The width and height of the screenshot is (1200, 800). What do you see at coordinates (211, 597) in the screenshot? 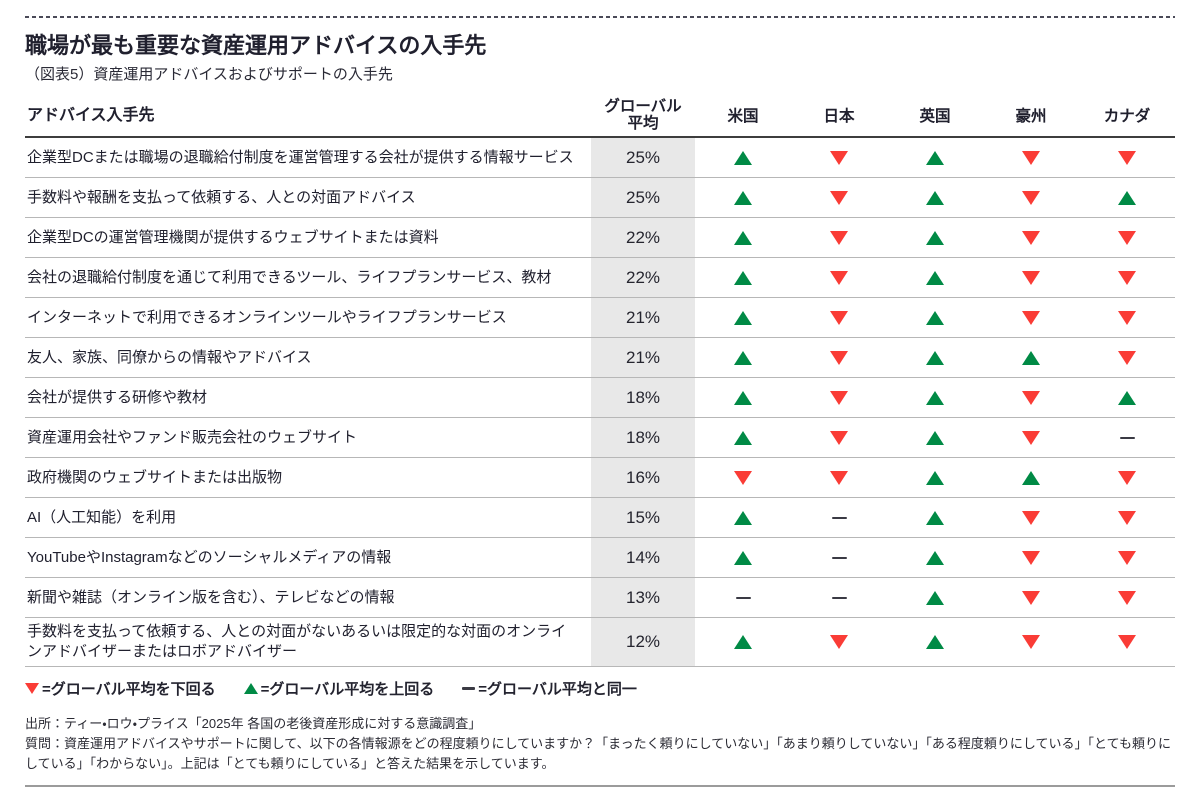
I see `row-label: 新聞や雑誌（オンライン版を含む）、テレビなどの情報` at bounding box center [211, 597].